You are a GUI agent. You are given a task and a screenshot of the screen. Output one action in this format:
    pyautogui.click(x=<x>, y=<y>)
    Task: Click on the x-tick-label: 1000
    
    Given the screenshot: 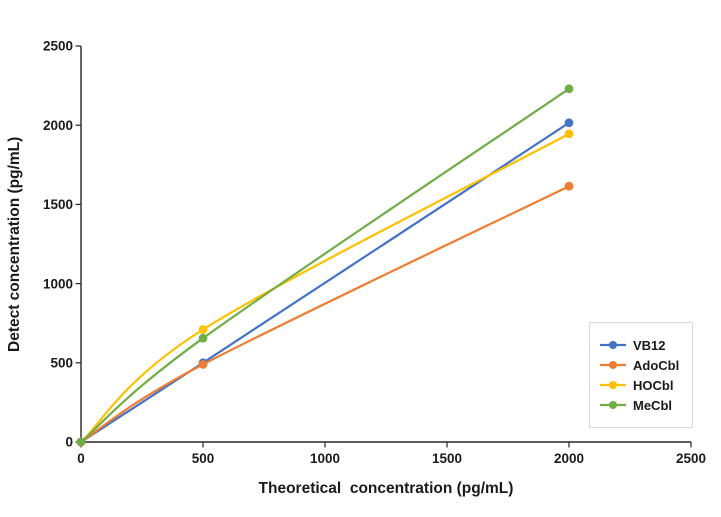 What is the action you would take?
    pyautogui.click(x=325, y=458)
    